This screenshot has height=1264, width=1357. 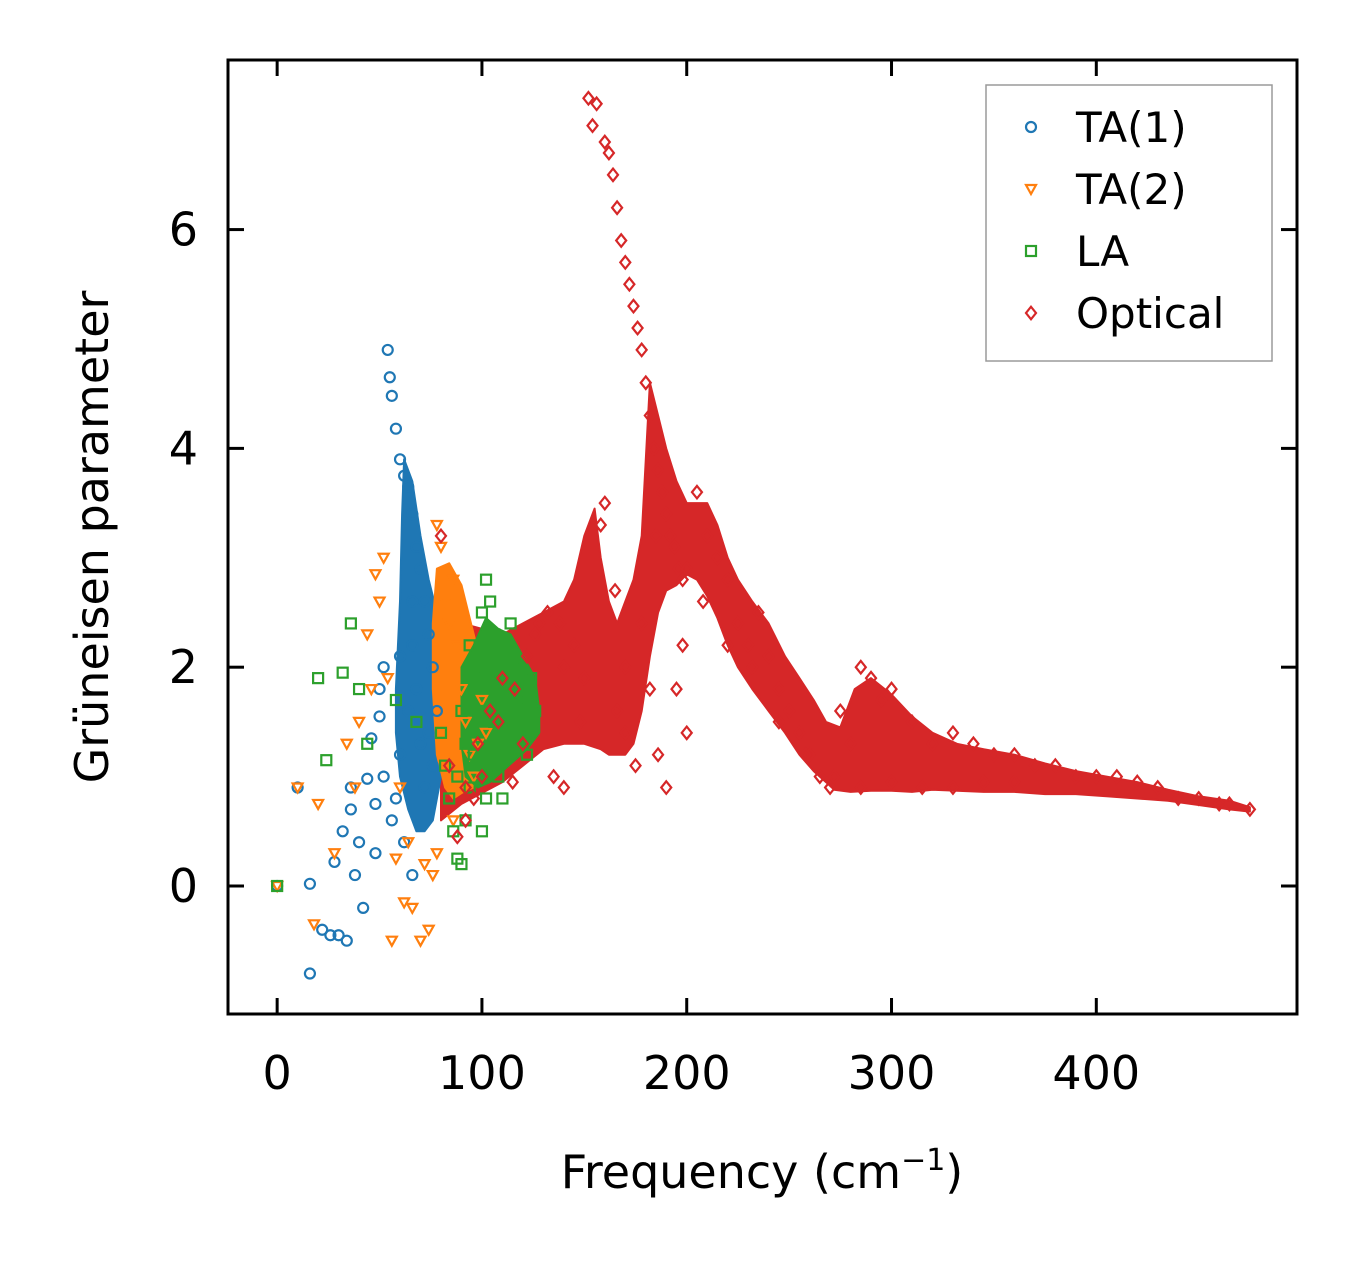 I want to click on legend-label-optical: Optical, so click(x=1150, y=313).